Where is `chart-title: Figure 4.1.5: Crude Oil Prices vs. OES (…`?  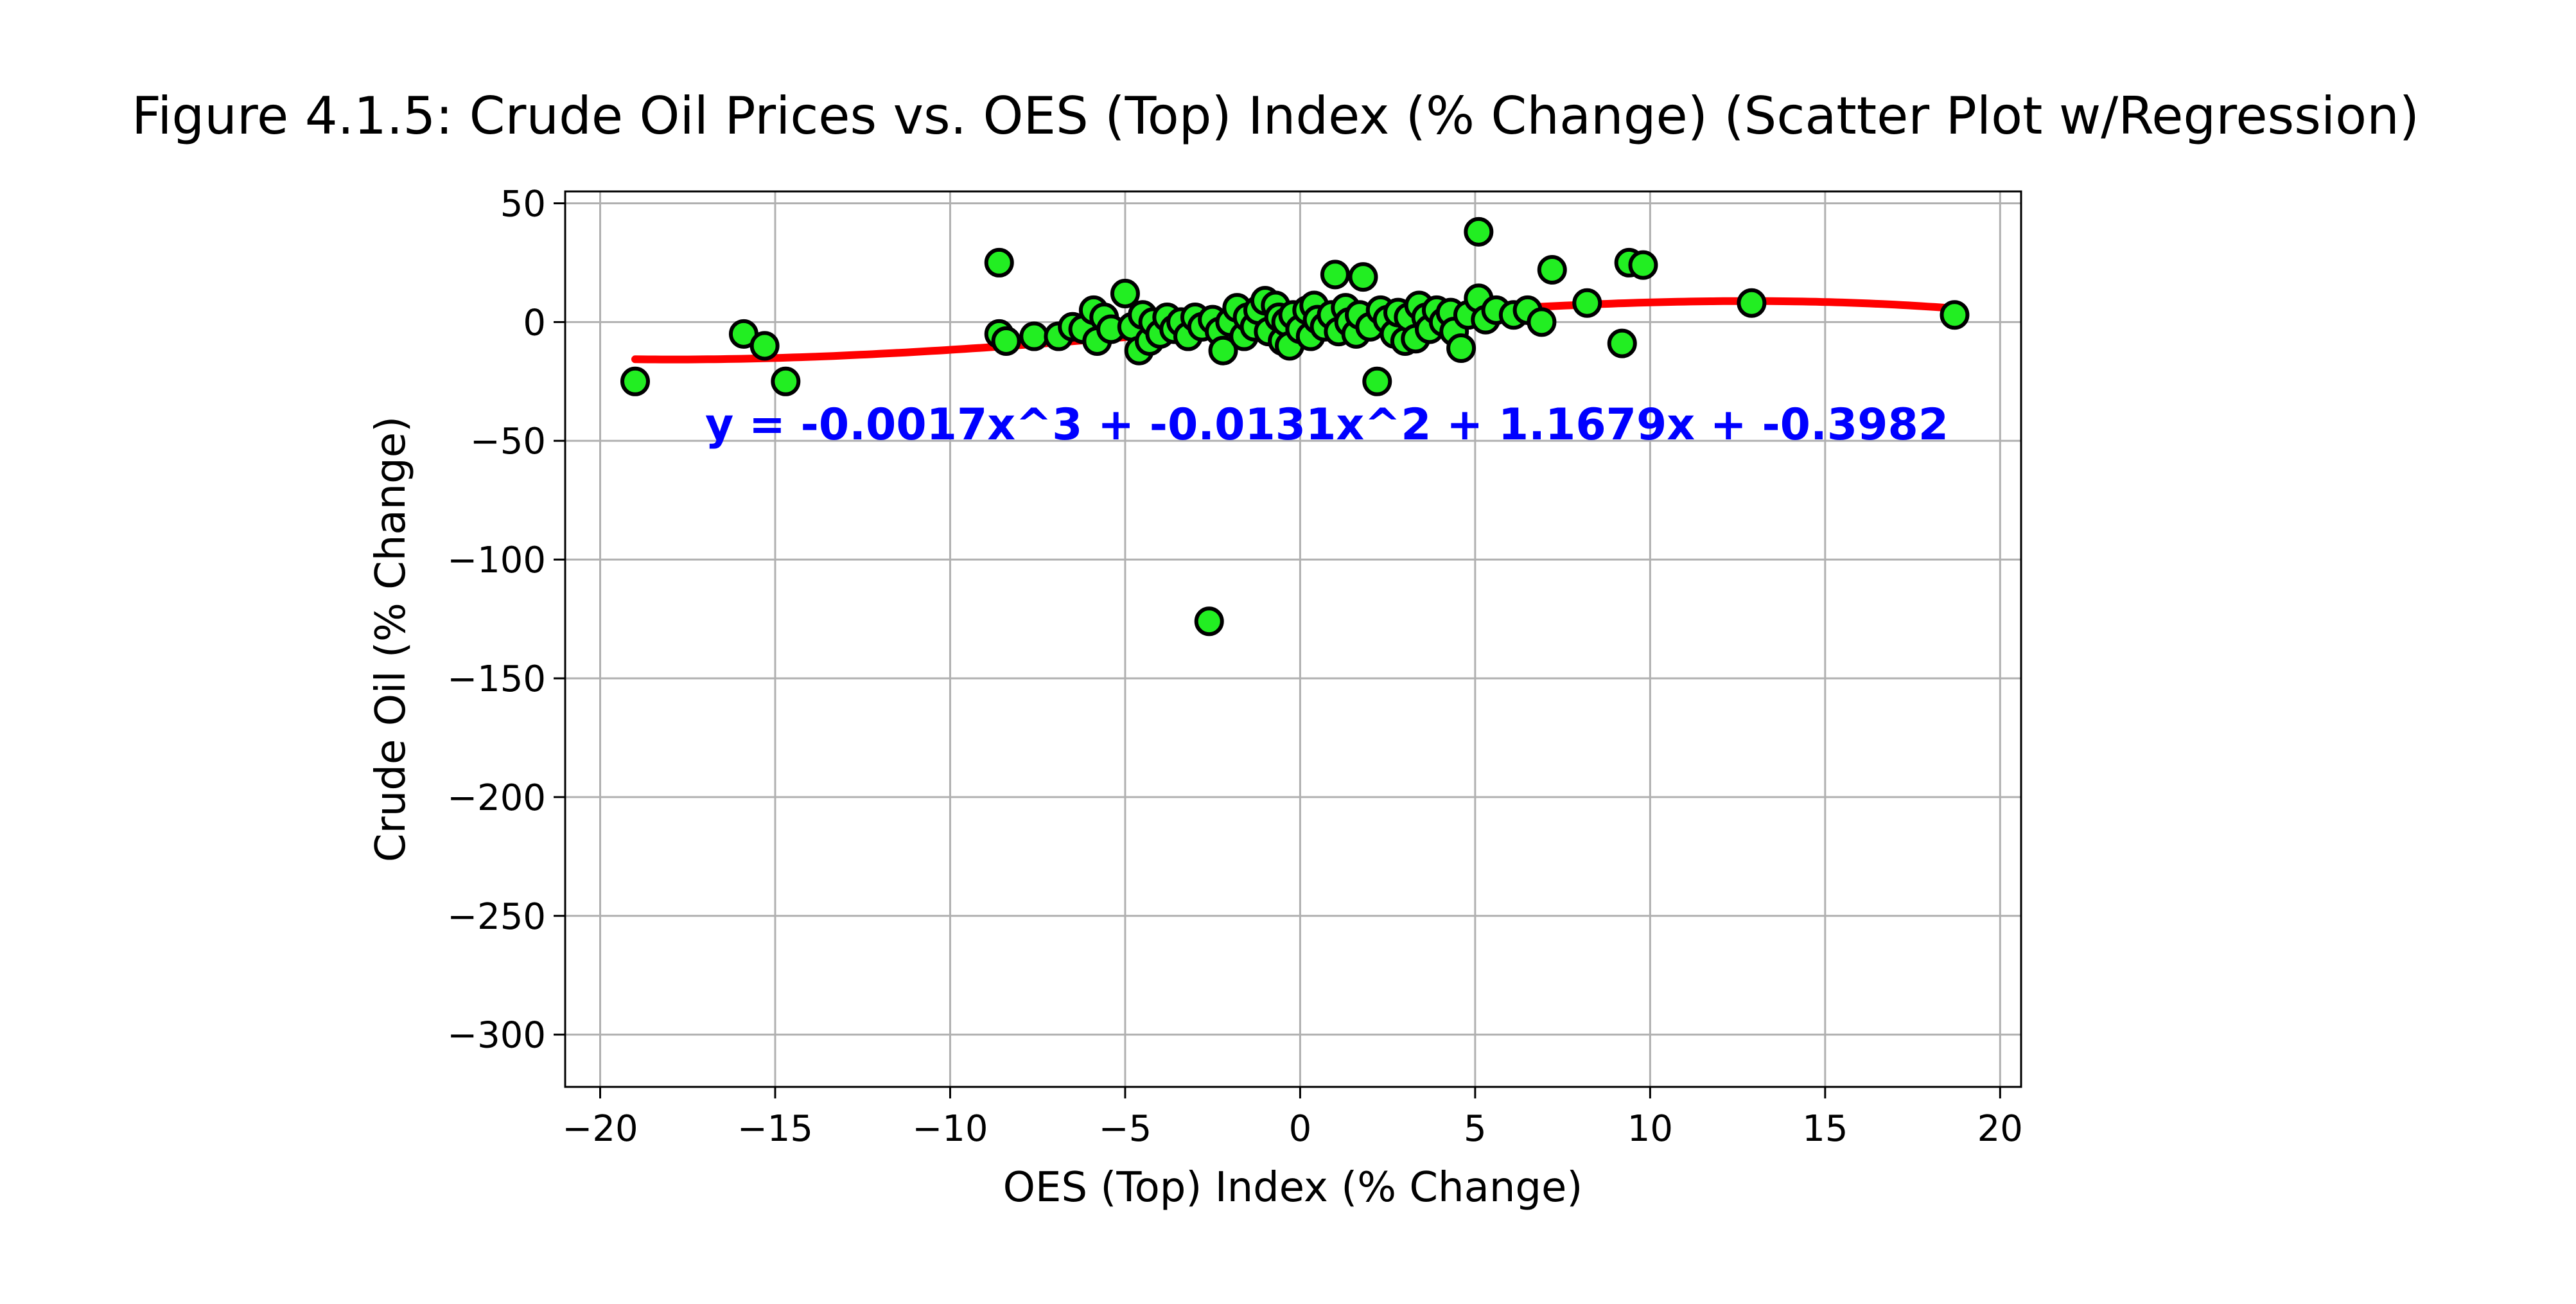 chart-title: Figure 4.1.5: Crude Oil Prices vs. OES (… is located at coordinates (1275, 116).